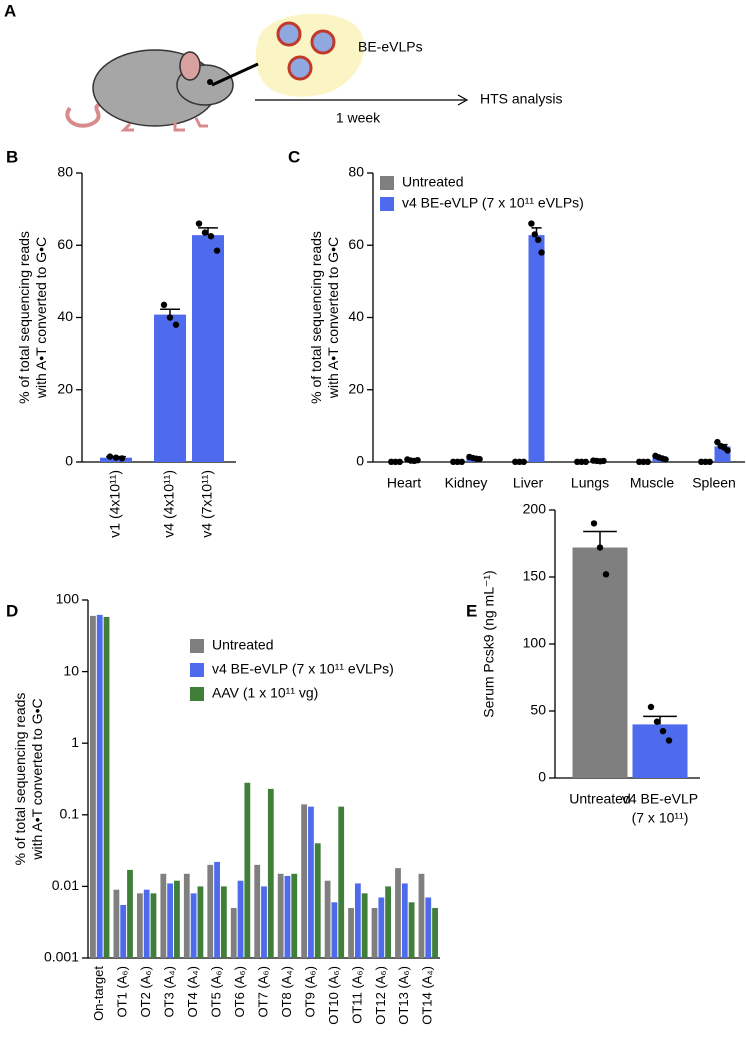  I want to click on y-tick-label: 0.001, so click(61, 957).